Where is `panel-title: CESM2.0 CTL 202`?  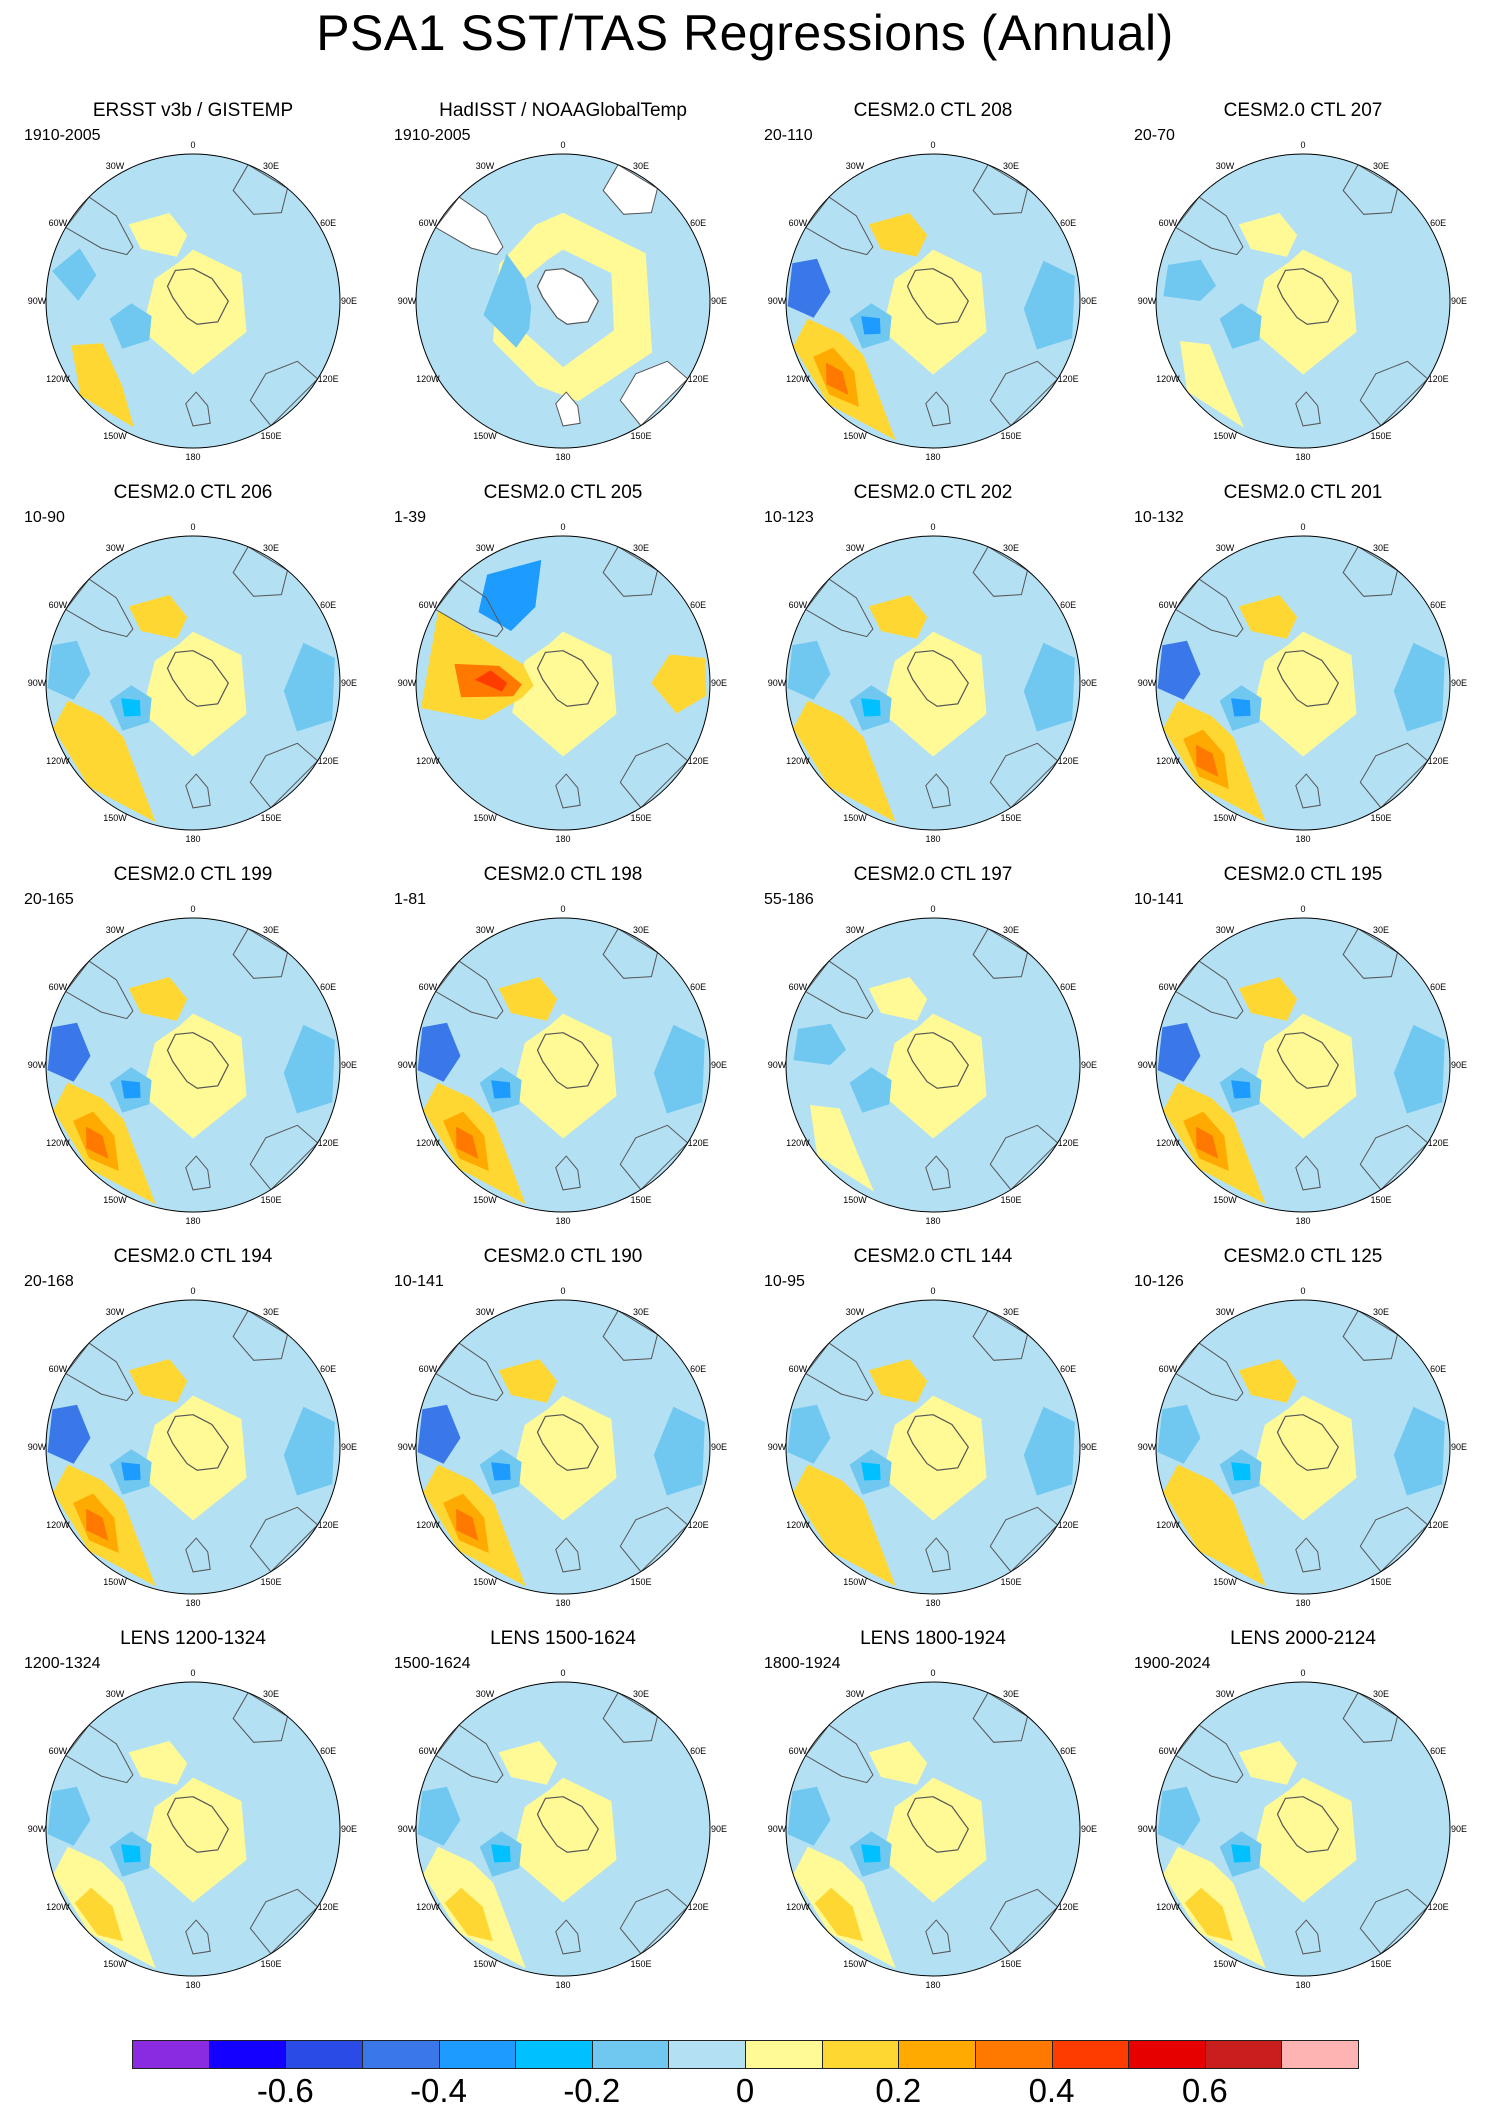
panel-title: CESM2.0 CTL 202 is located at coordinates (933, 492).